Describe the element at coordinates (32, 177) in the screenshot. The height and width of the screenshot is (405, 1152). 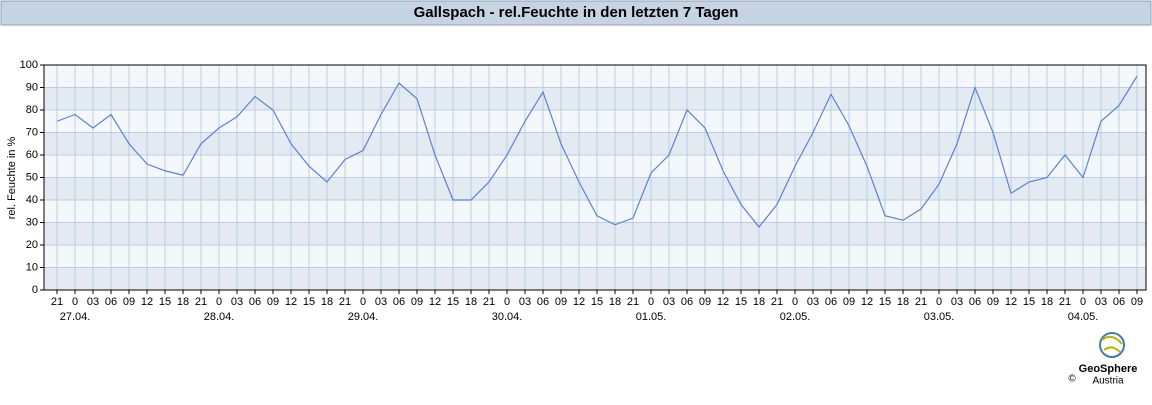
I see `y-tick-label: 50` at that location.